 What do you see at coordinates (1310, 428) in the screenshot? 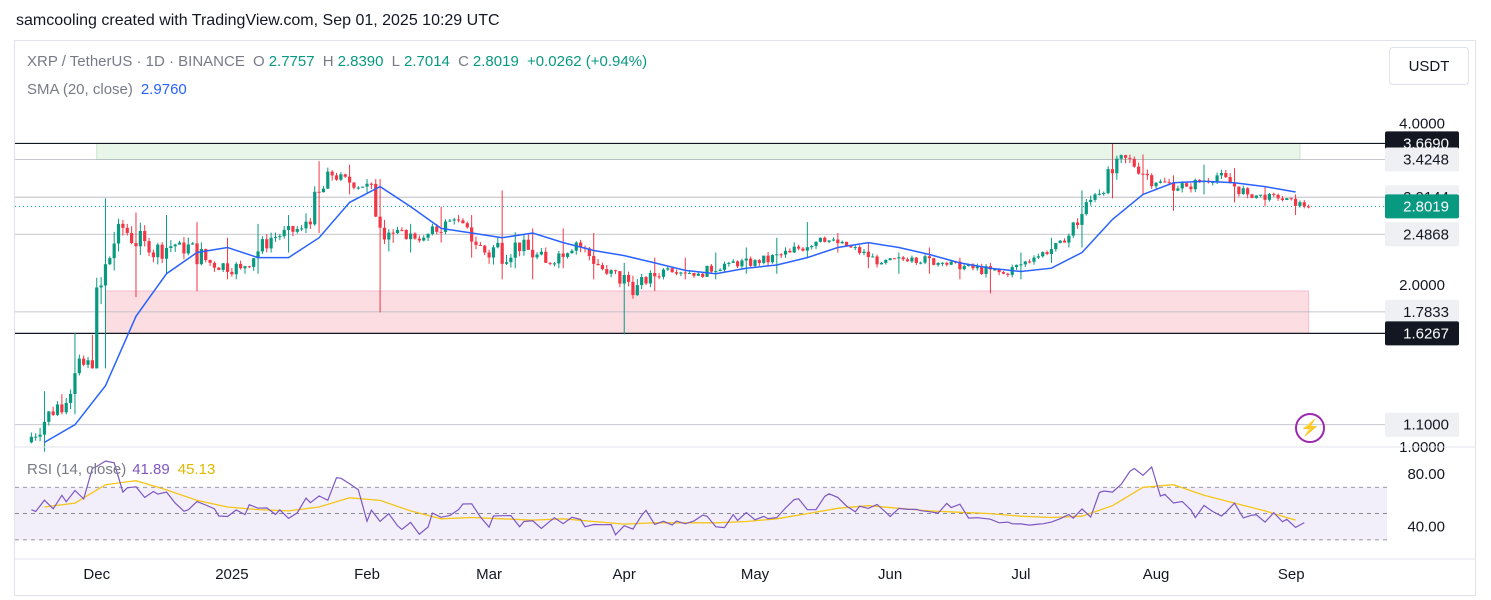
I see `lightning-icon: ⚡` at bounding box center [1310, 428].